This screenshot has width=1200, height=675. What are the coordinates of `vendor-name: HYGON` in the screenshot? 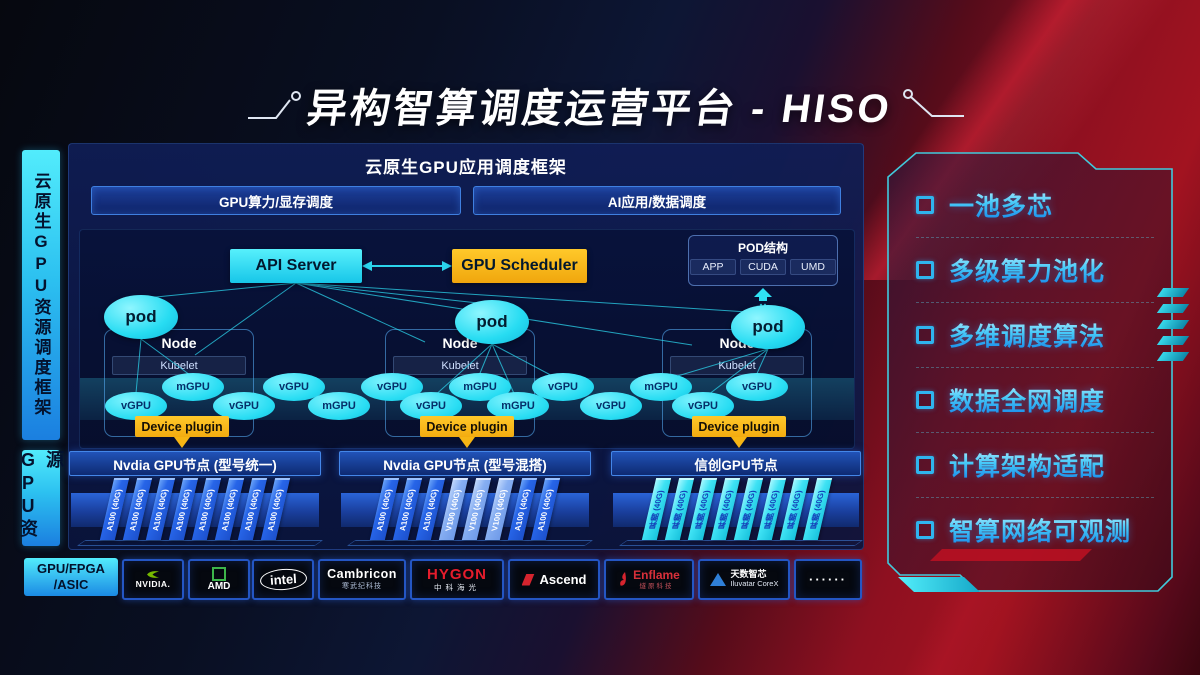 It's located at (456, 574).